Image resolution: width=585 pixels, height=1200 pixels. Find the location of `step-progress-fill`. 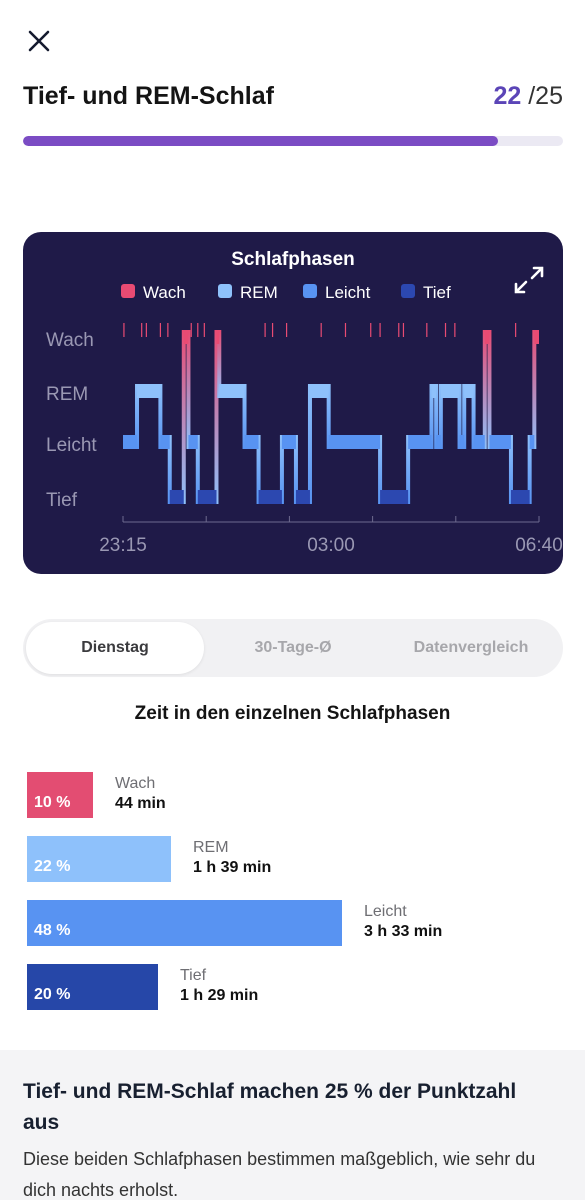

step-progress-fill is located at coordinates (261, 141).